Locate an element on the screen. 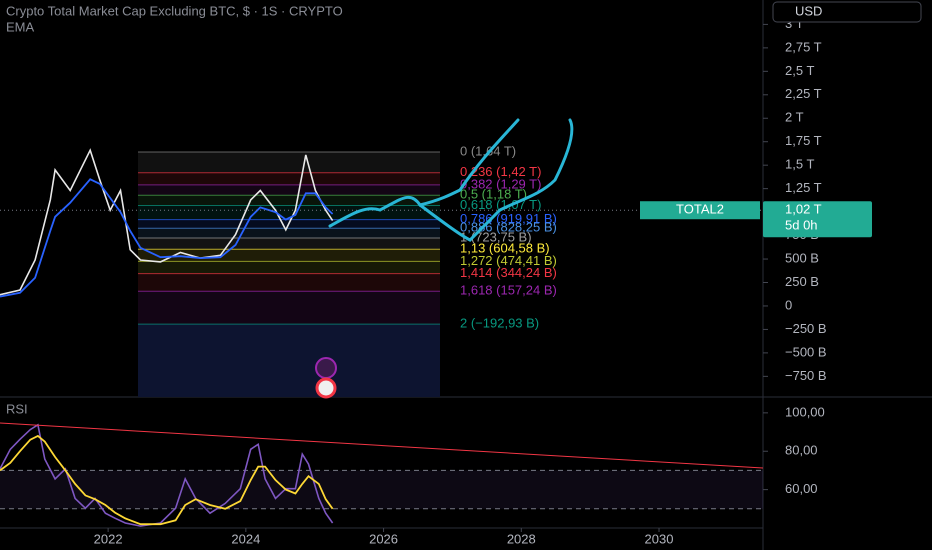 The width and height of the screenshot is (932, 550). x-tick-label: 2026 is located at coordinates (383, 538).